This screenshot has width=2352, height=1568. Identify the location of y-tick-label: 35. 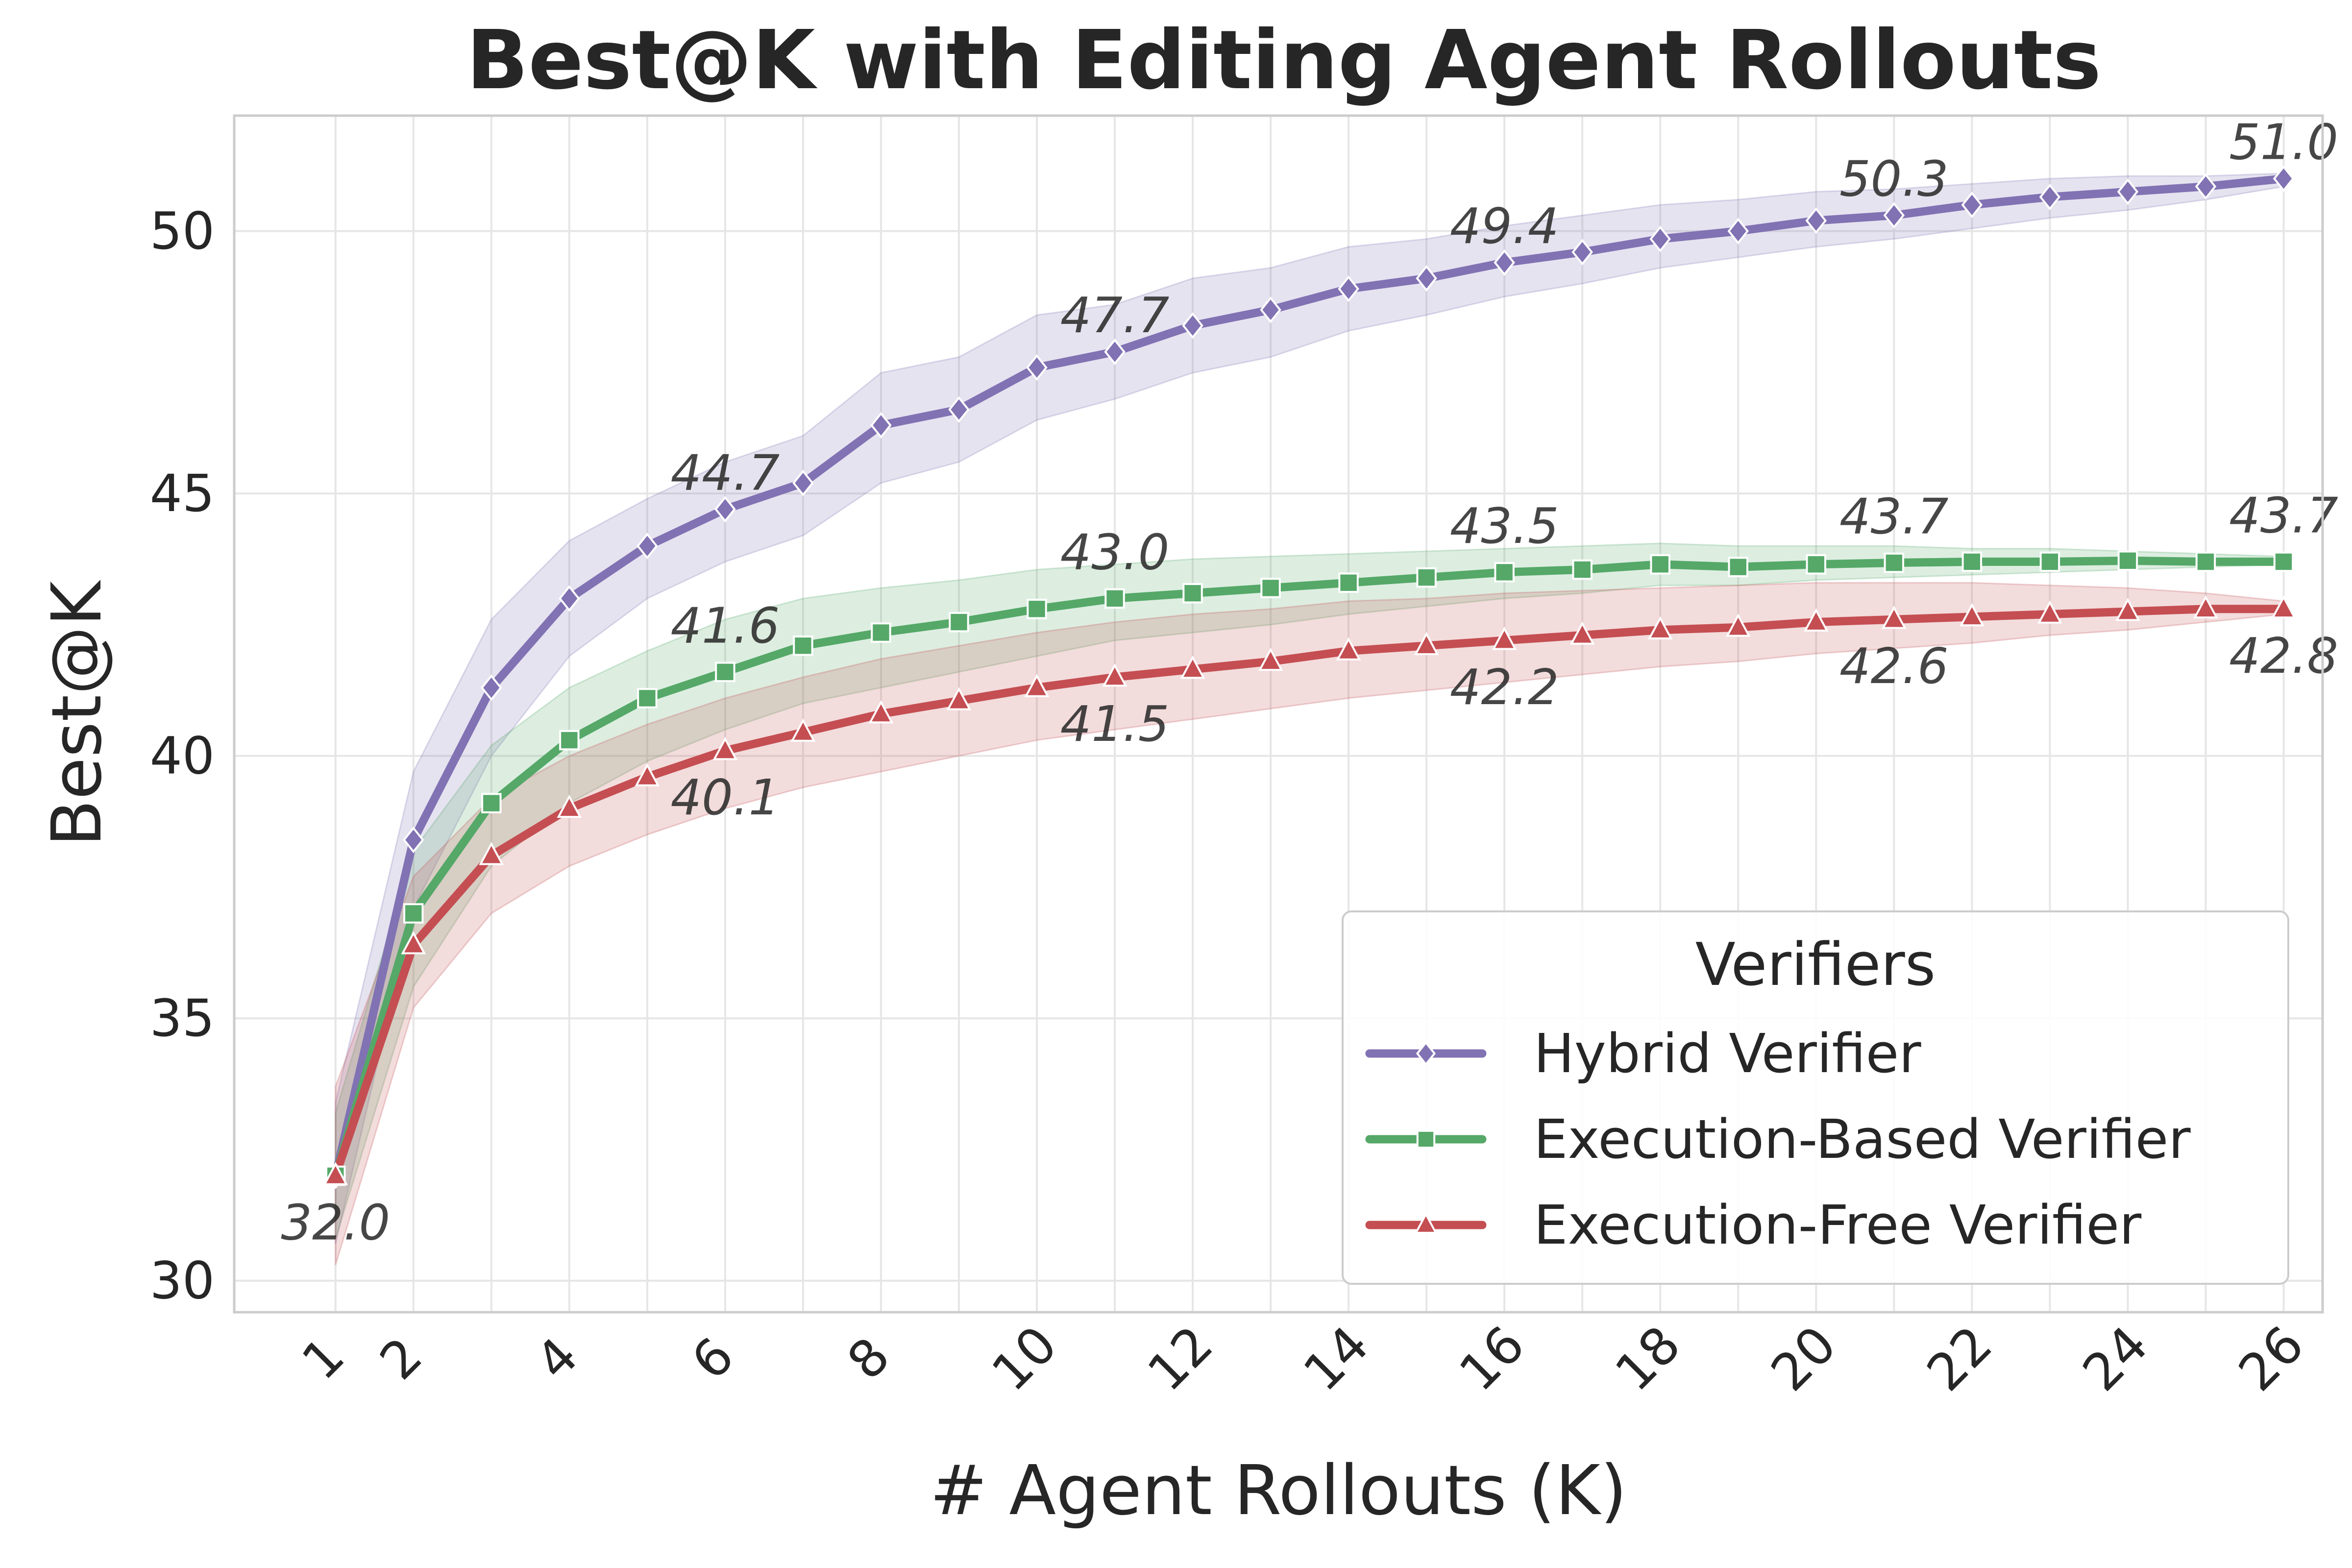
(182, 1018).